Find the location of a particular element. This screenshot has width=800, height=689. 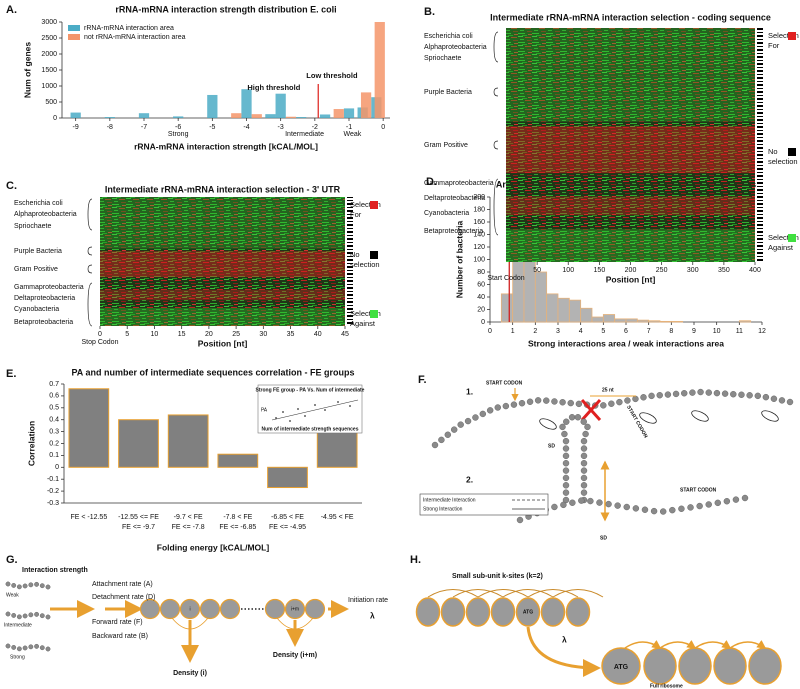

y-tick-label: 100 is located at coordinates (479, 259).